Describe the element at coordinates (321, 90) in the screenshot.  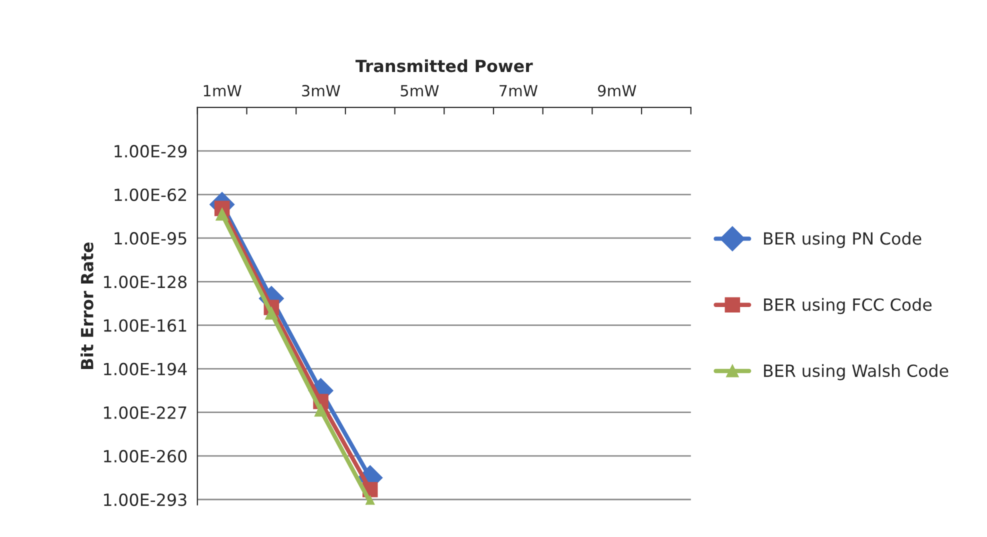
I see `x-tick-label: 3mW` at that location.